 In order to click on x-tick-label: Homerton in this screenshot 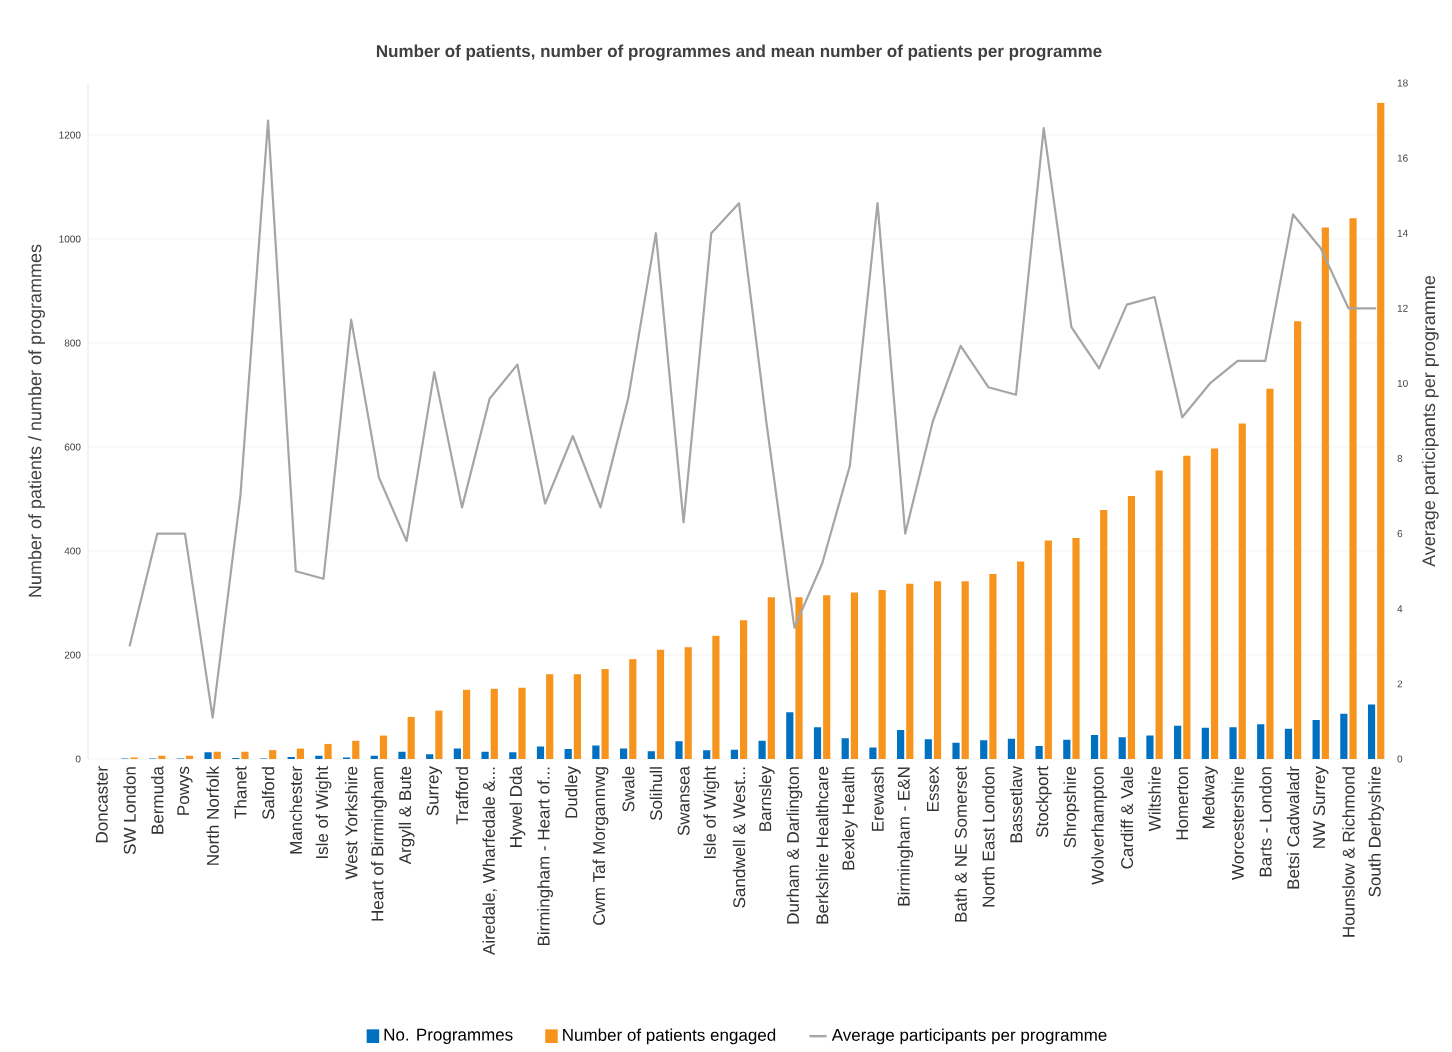, I will do `click(1182, 803)`.